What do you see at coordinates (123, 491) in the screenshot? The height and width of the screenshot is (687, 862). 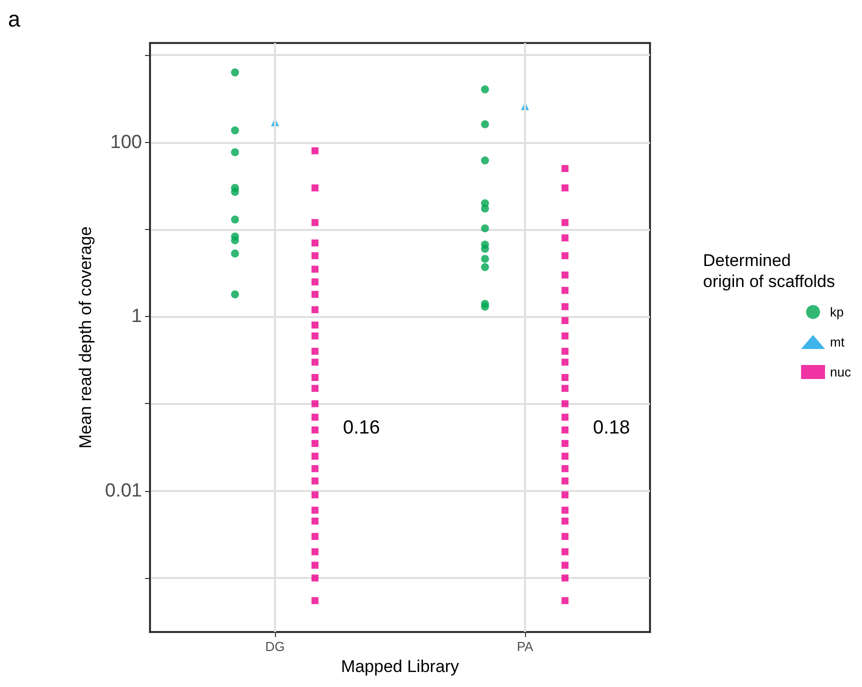 I see `y-tick-label: 0.01` at bounding box center [123, 491].